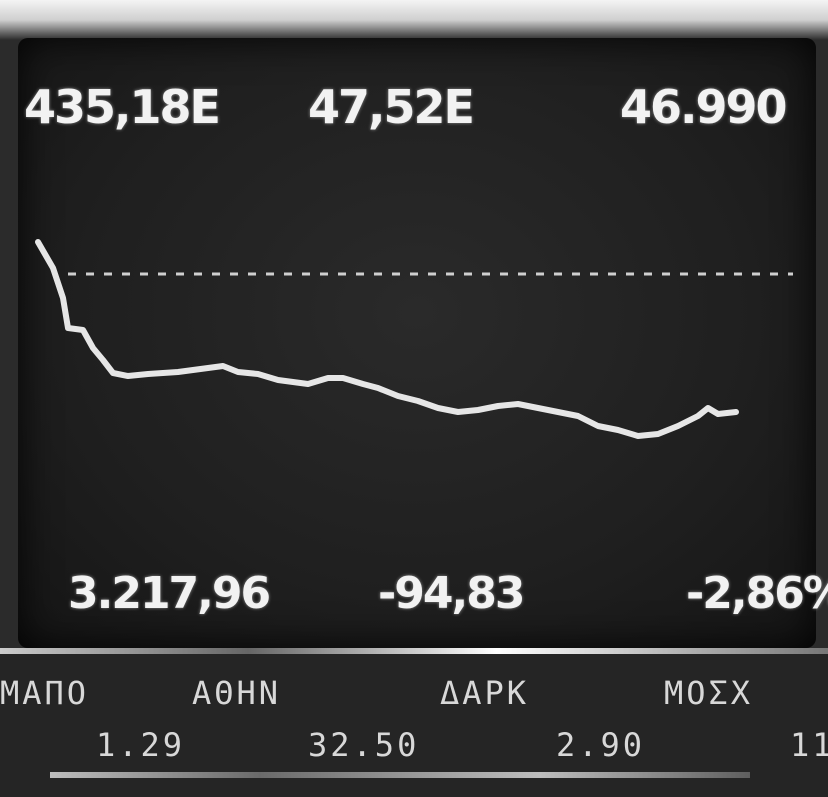  Describe the element at coordinates (364, 745) in the screenshot. I see `ticker-price-2: 32.50` at that location.